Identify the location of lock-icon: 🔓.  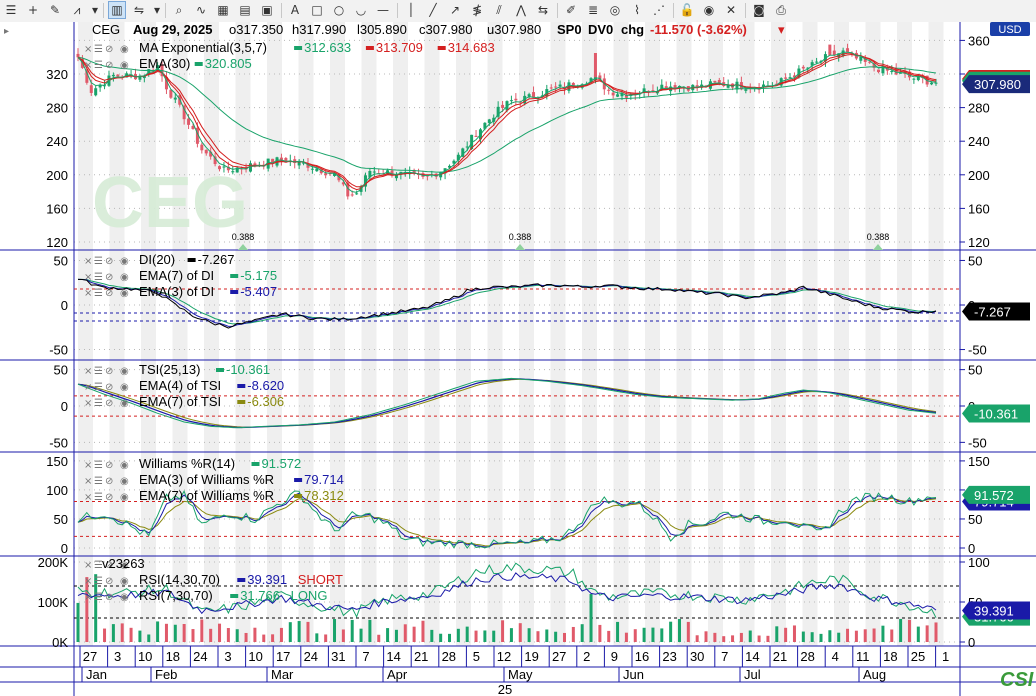
(687, 10).